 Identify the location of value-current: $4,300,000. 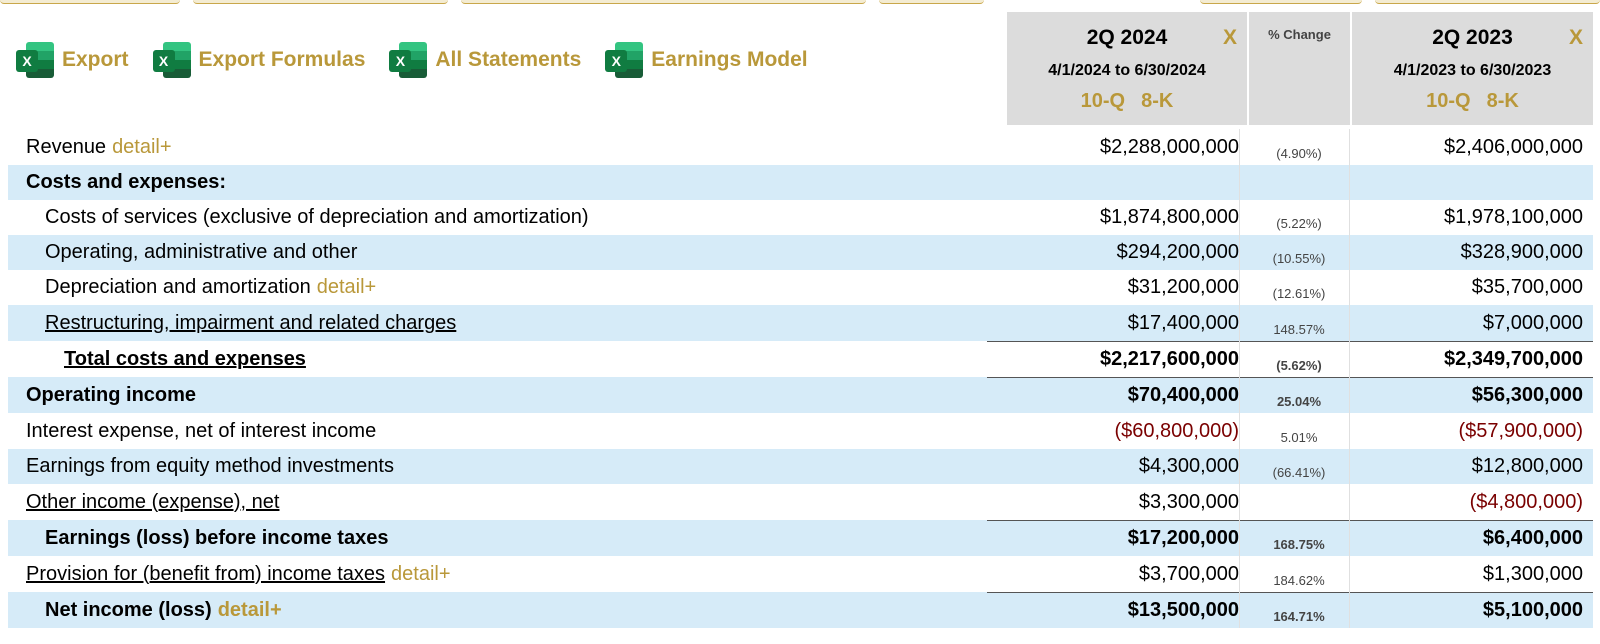
(1123, 466).